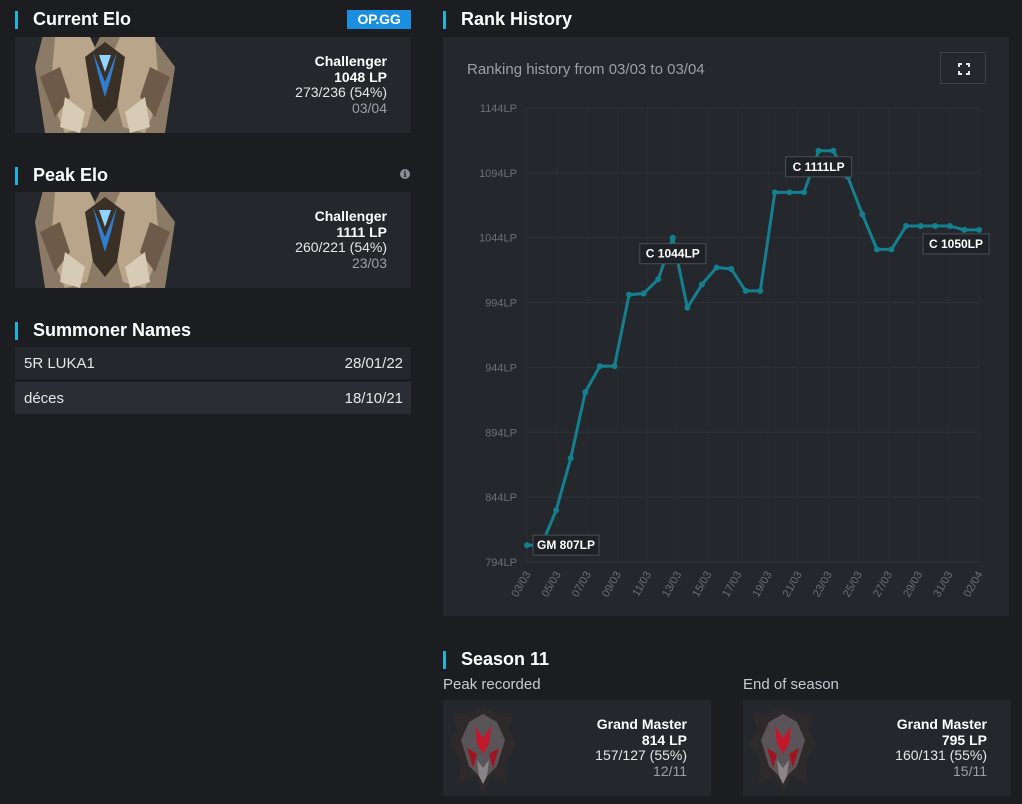 The image size is (1022, 804). What do you see at coordinates (763, 585) in the screenshot?
I see `x-tick-label: 19/03` at bounding box center [763, 585].